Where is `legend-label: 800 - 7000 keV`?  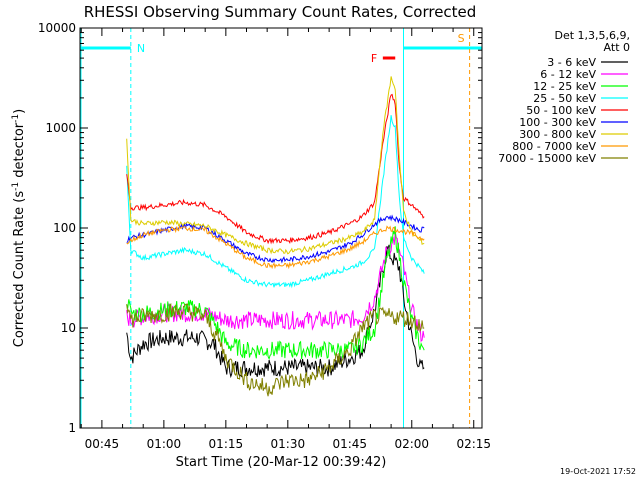 legend-label: 800 - 7000 keV is located at coordinates (554, 146).